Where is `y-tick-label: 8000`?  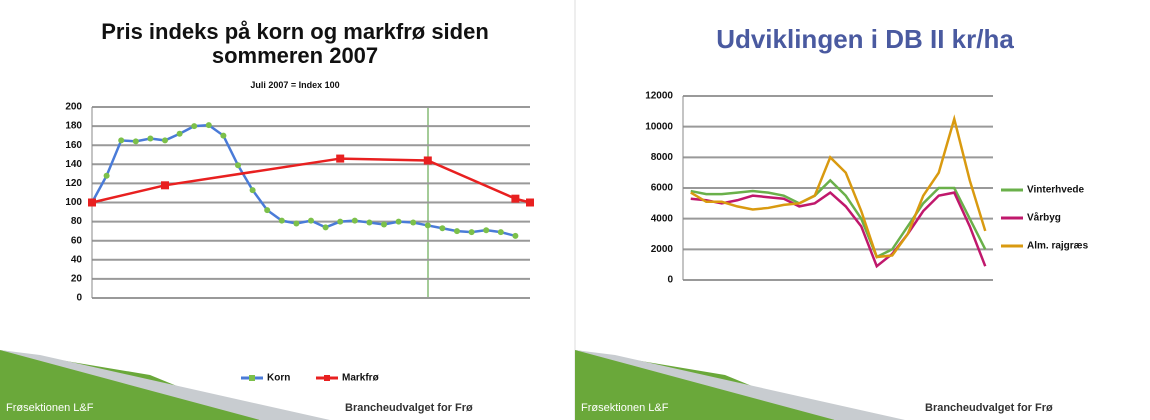
y-tick-label: 8000 is located at coordinates (662, 157).